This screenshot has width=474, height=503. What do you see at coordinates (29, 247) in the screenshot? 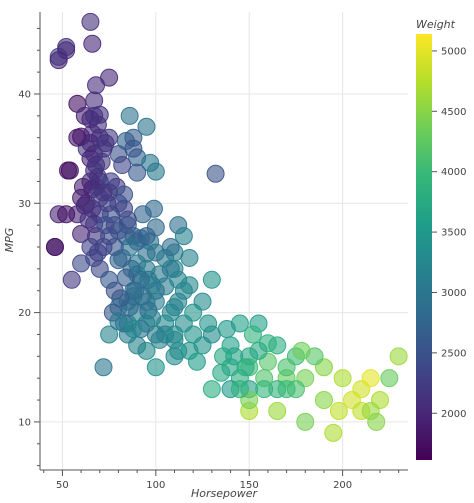
I see `y-ticks: 10 20 30 40` at bounding box center [29, 247].